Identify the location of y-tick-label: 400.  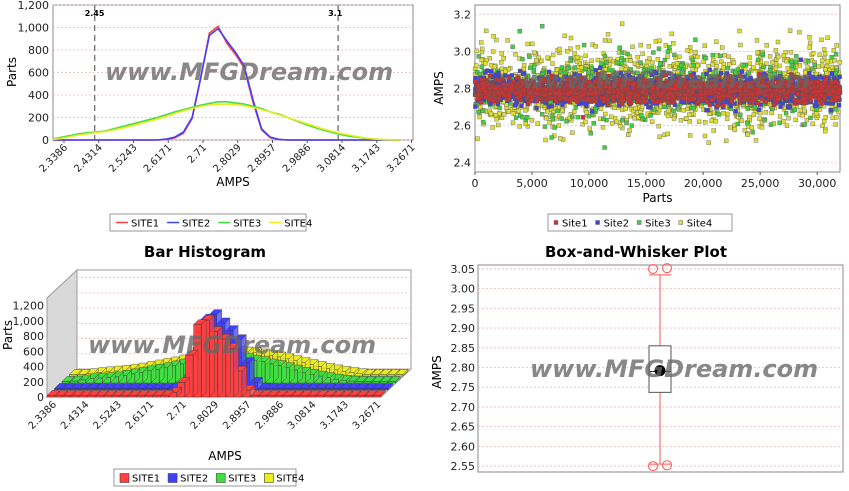
(38, 95).